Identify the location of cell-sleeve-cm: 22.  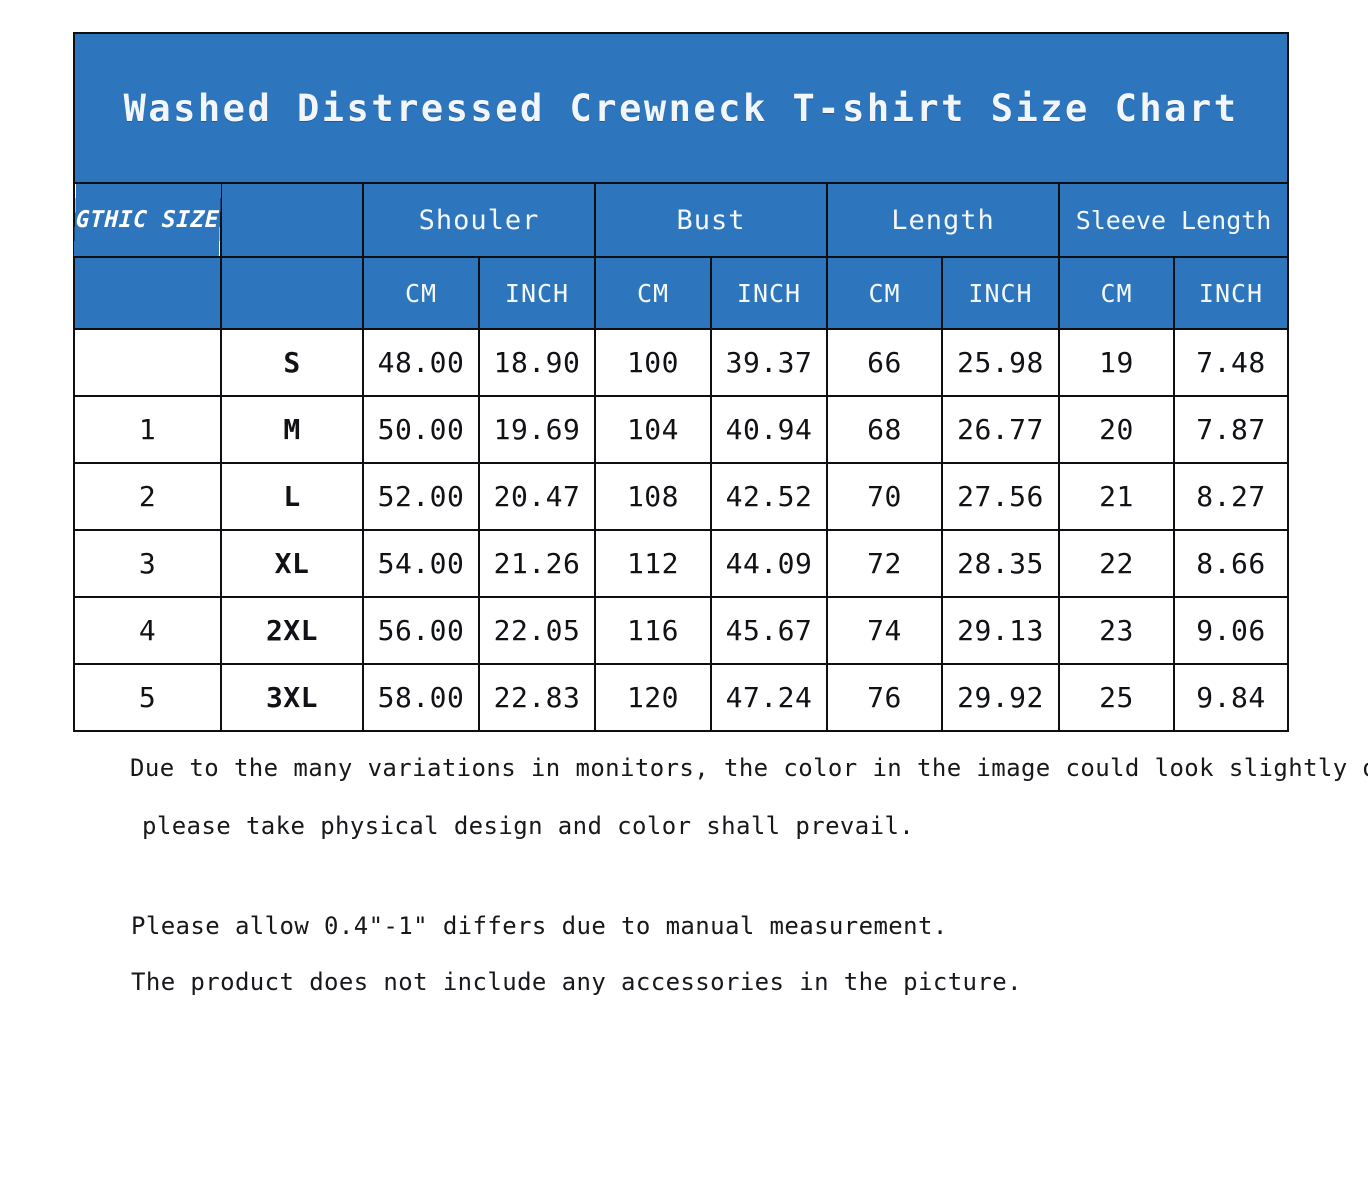
(1116, 563).